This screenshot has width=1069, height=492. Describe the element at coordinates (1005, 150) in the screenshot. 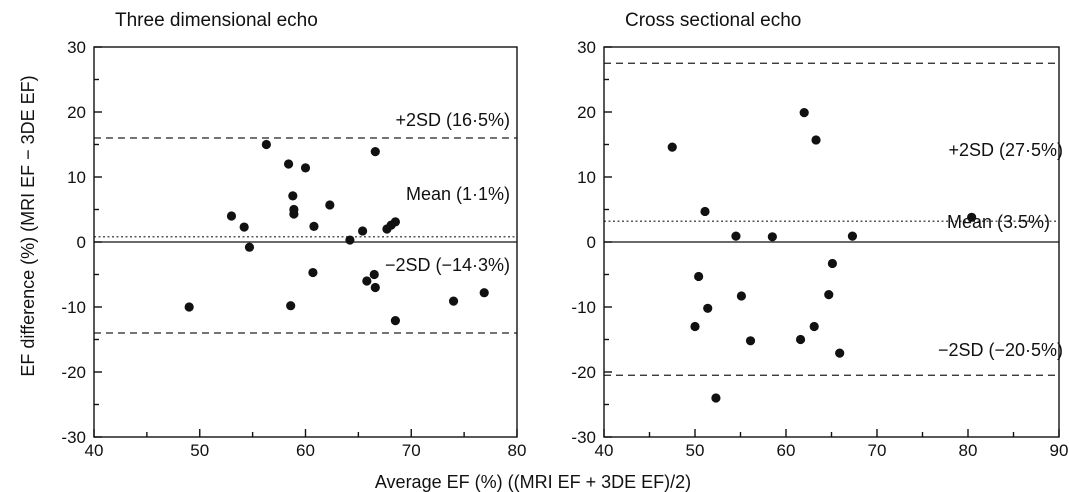

I see `upper-2sd-label: +2SD (27·5%)` at that location.